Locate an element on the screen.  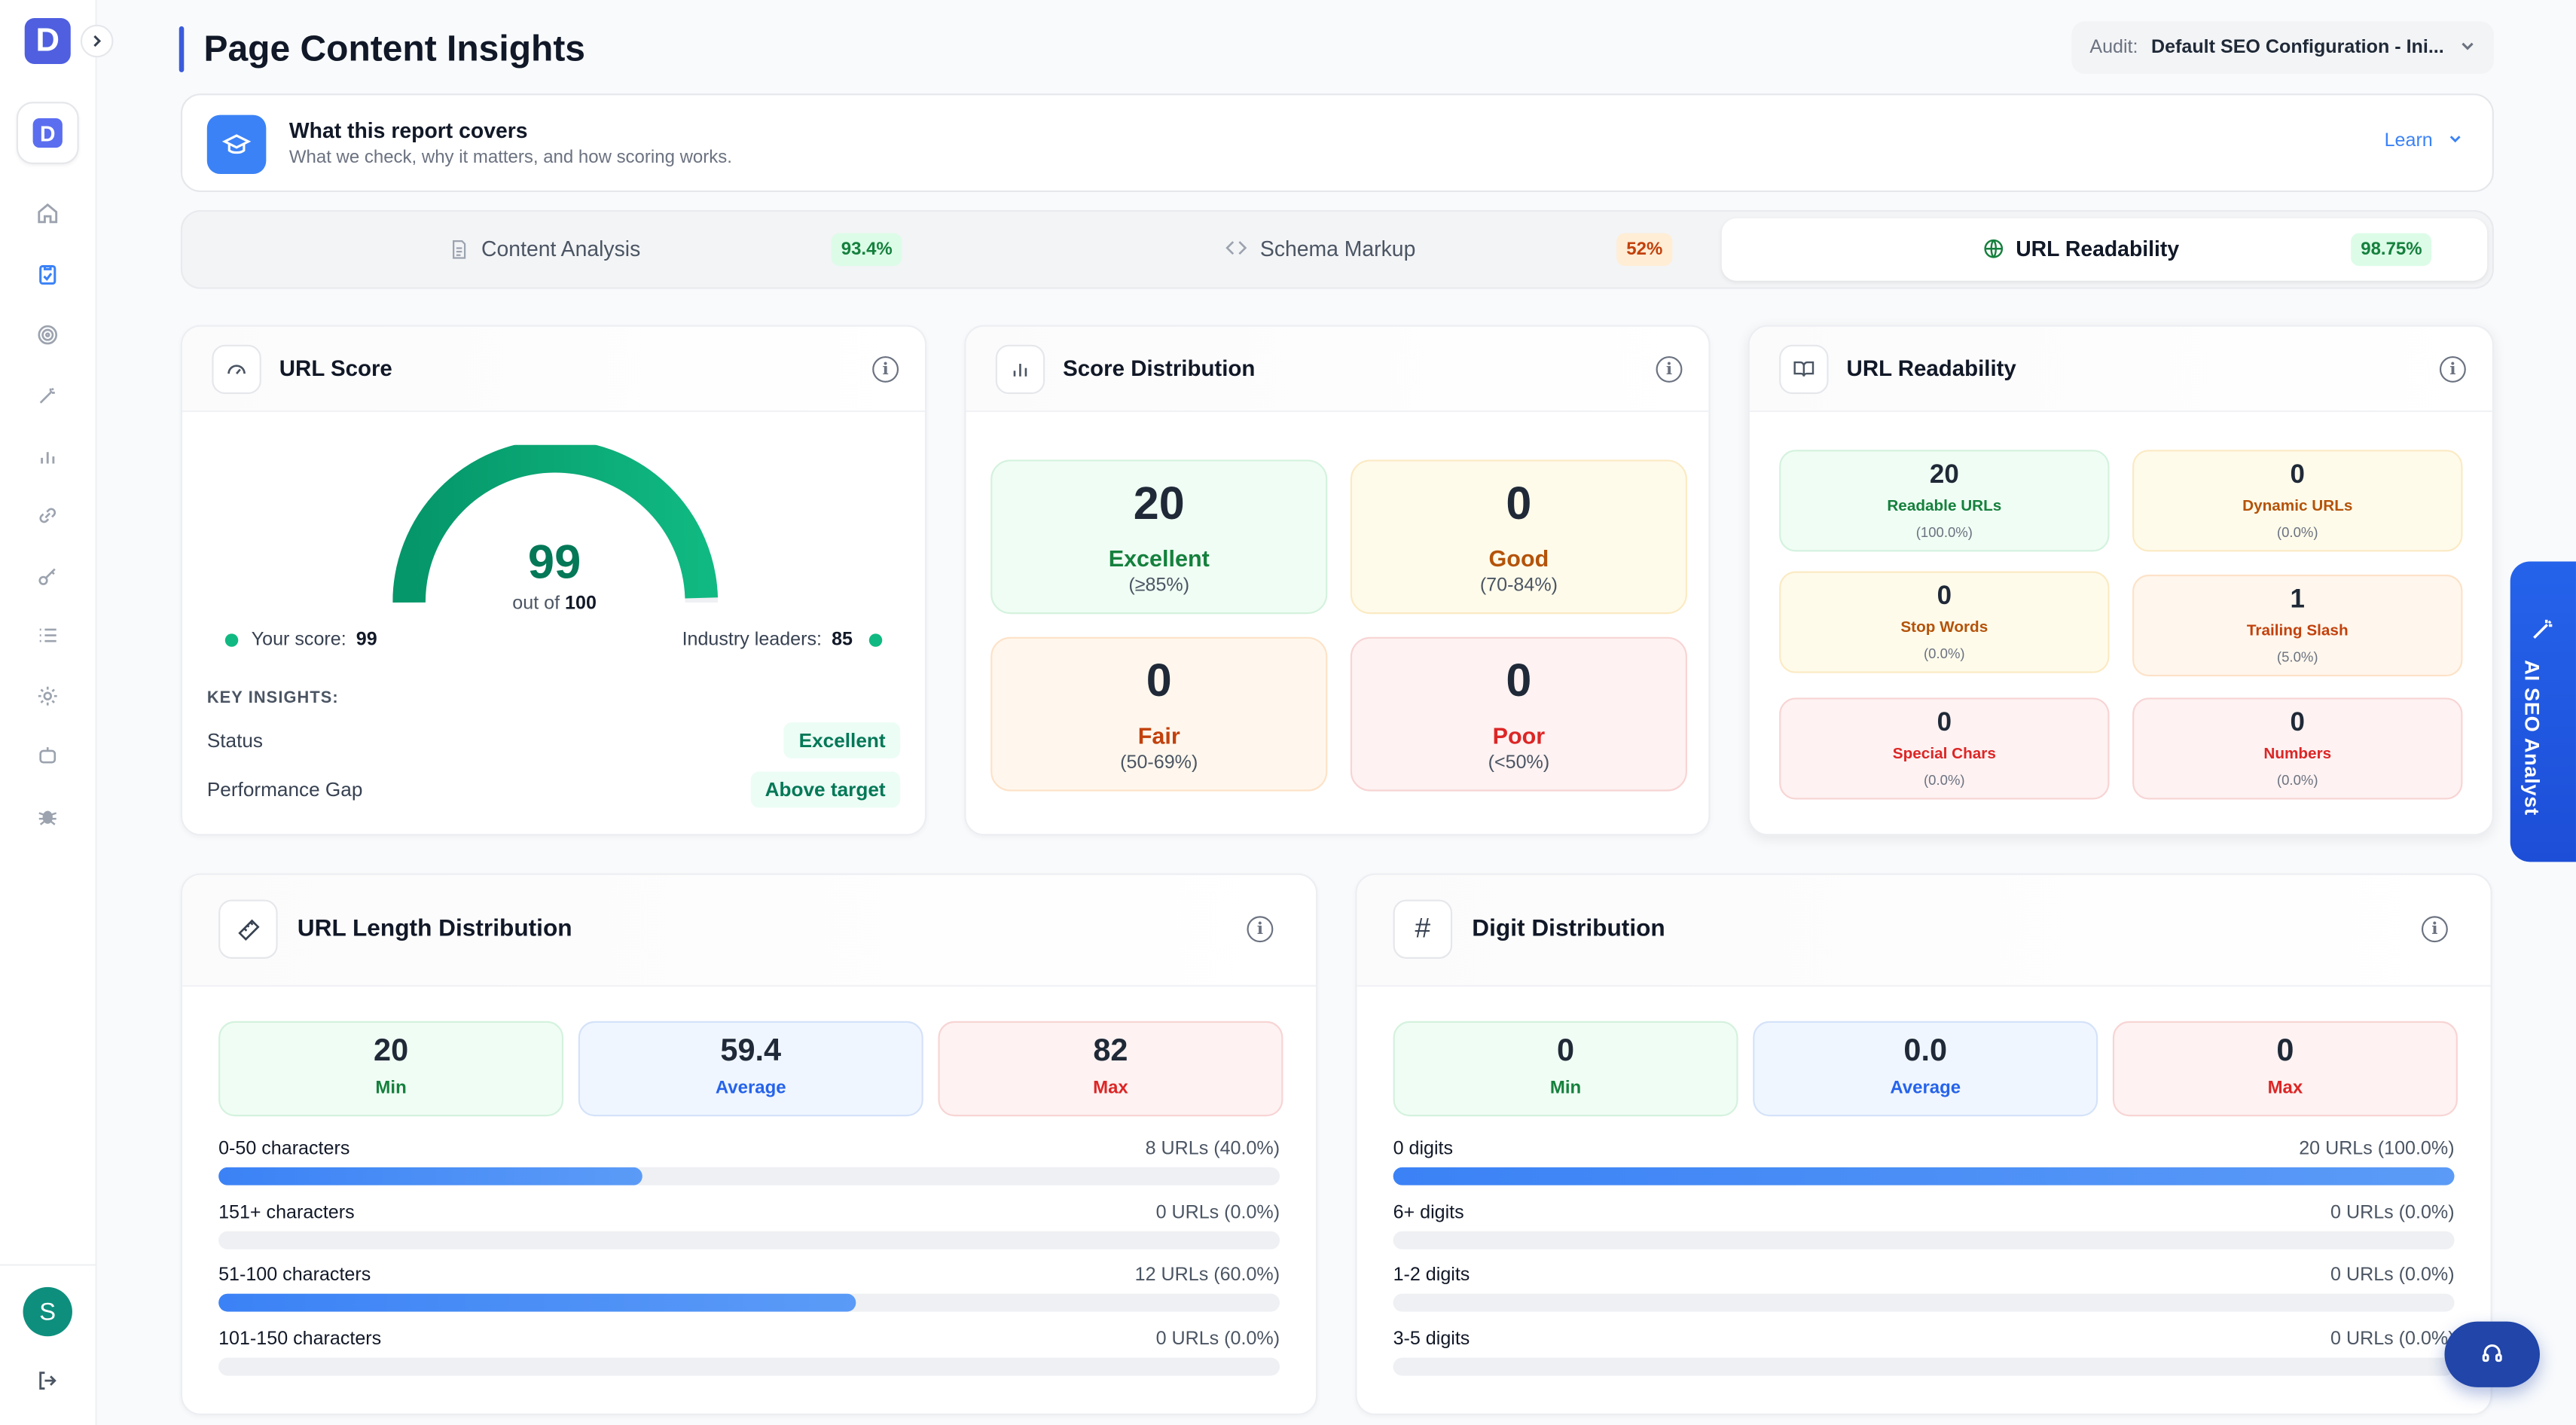
card-header: URL Length Distribution i is located at coordinates (750, 930).